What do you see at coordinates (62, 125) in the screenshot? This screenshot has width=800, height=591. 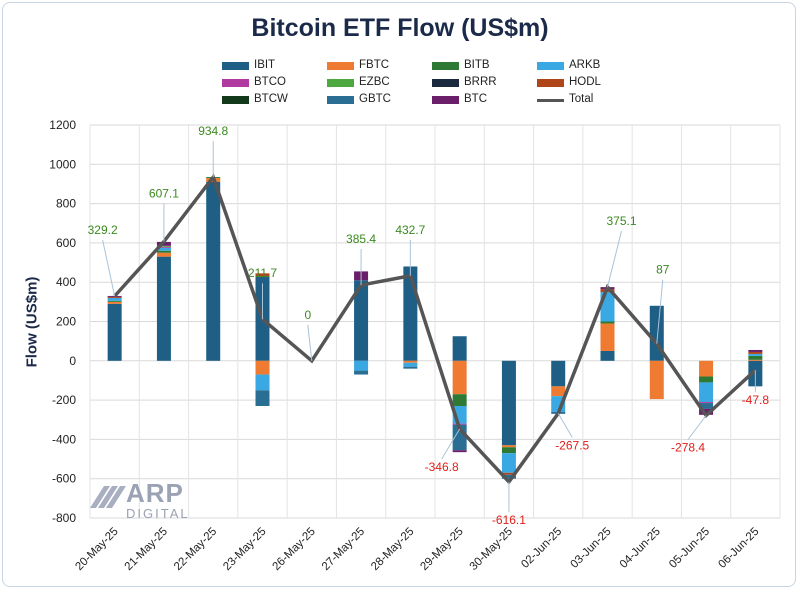 I see `y-tick-label: 1200` at bounding box center [62, 125].